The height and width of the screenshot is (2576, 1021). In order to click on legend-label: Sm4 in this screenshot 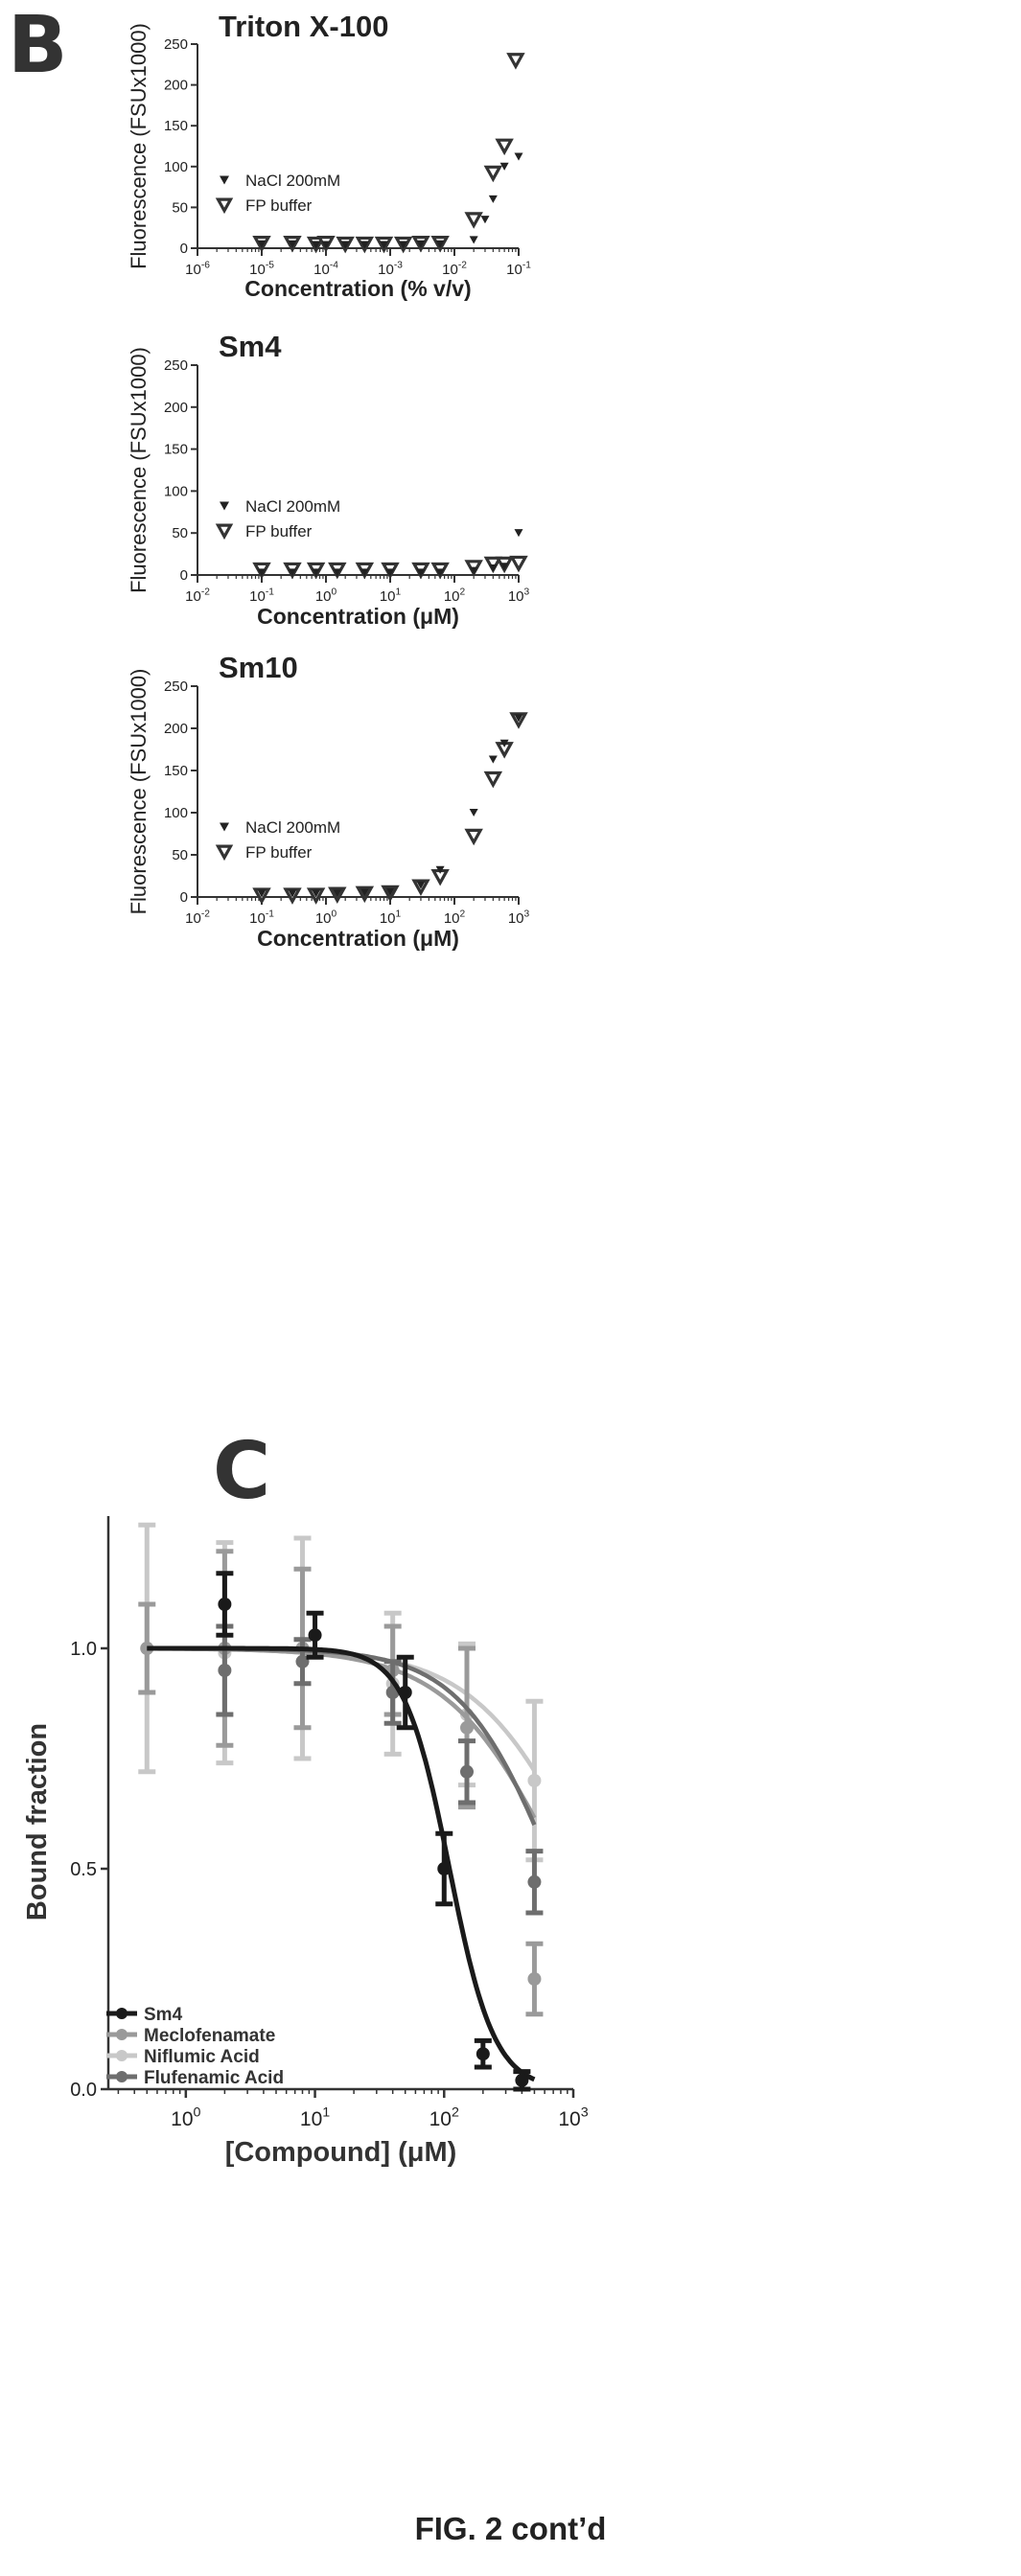, I will do `click(163, 2015)`.